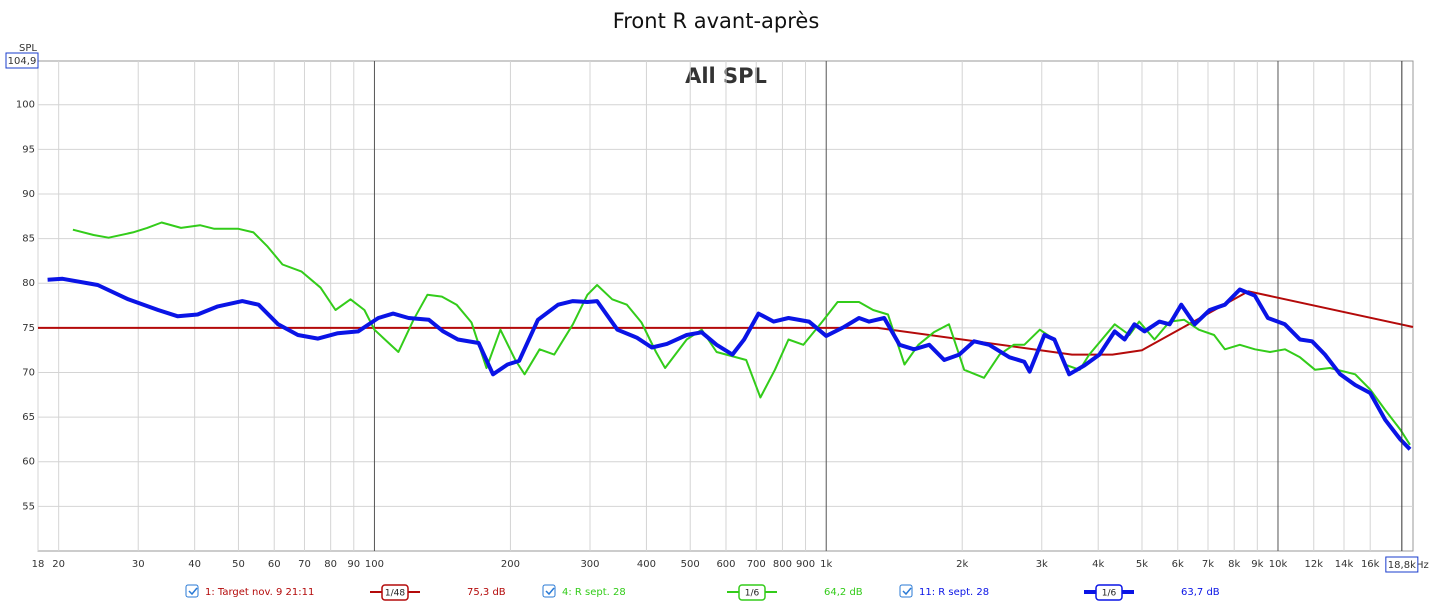 Image resolution: width=1433 pixels, height=604 pixels. Describe the element at coordinates (756, 564) in the screenshot. I see `x-tick-label: 700` at that location.